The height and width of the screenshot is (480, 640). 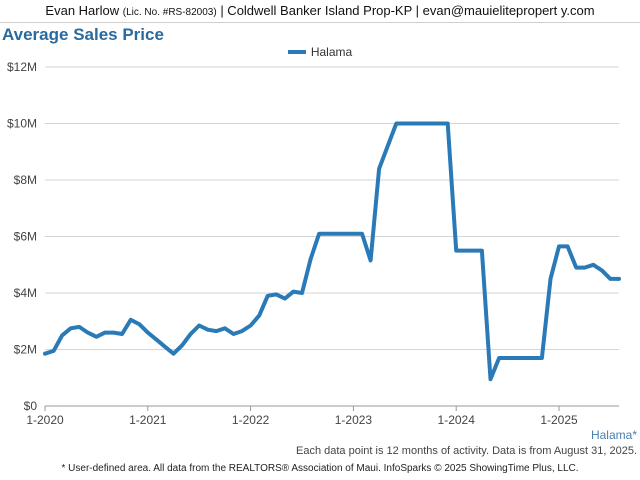 What do you see at coordinates (296, 51) in the screenshot?
I see `legend-swatch` at bounding box center [296, 51].